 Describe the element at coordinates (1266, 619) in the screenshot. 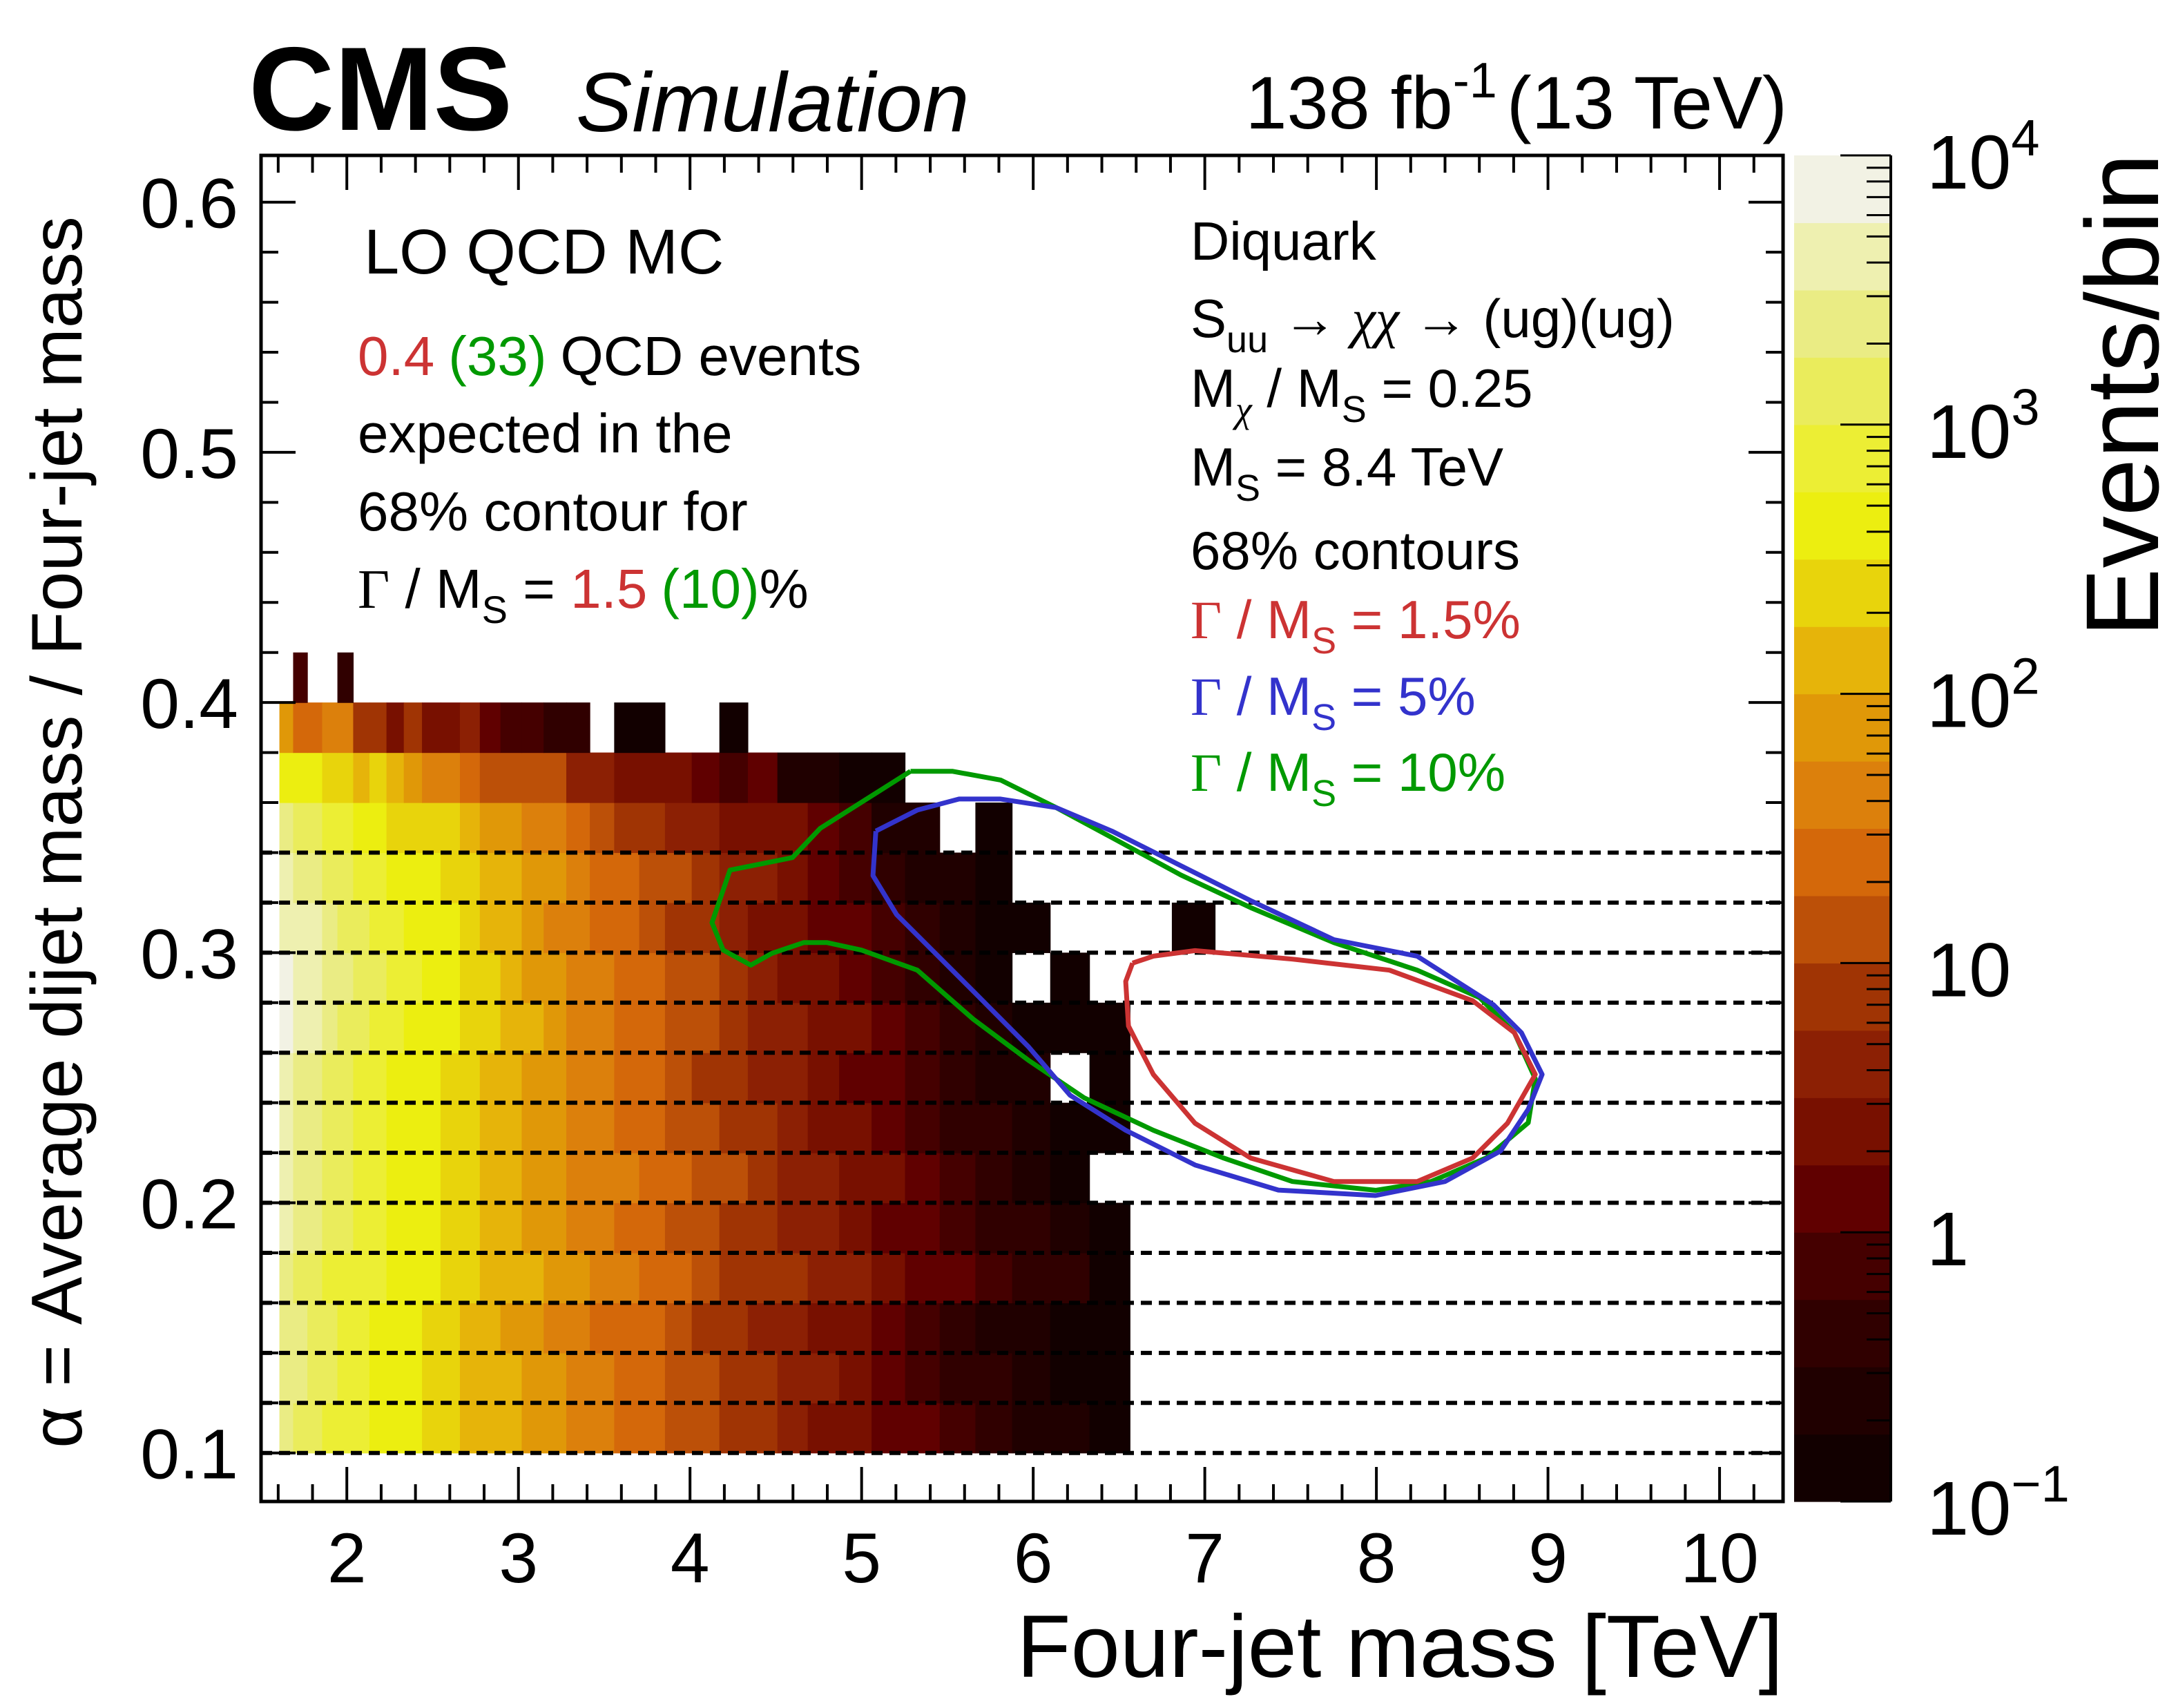

I see `ratio-text: / M` at that location.